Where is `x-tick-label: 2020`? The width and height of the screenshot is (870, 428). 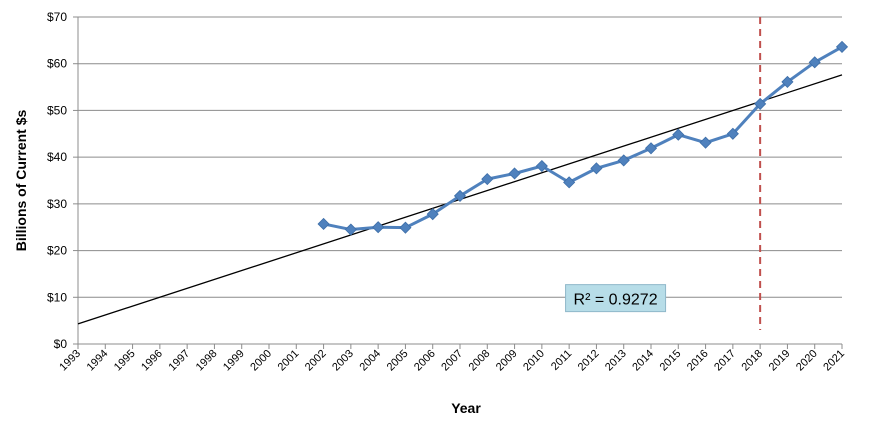
x-tick-label: 2020 is located at coordinates (807, 361).